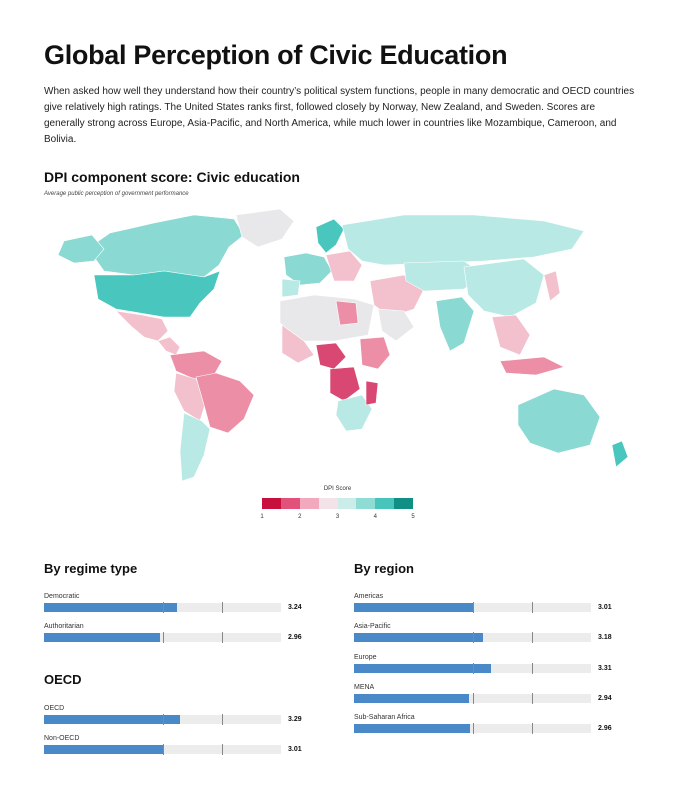 The image size is (675, 800). What do you see at coordinates (62, 738) in the screenshot?
I see `bar-label: Non-OECD` at bounding box center [62, 738].